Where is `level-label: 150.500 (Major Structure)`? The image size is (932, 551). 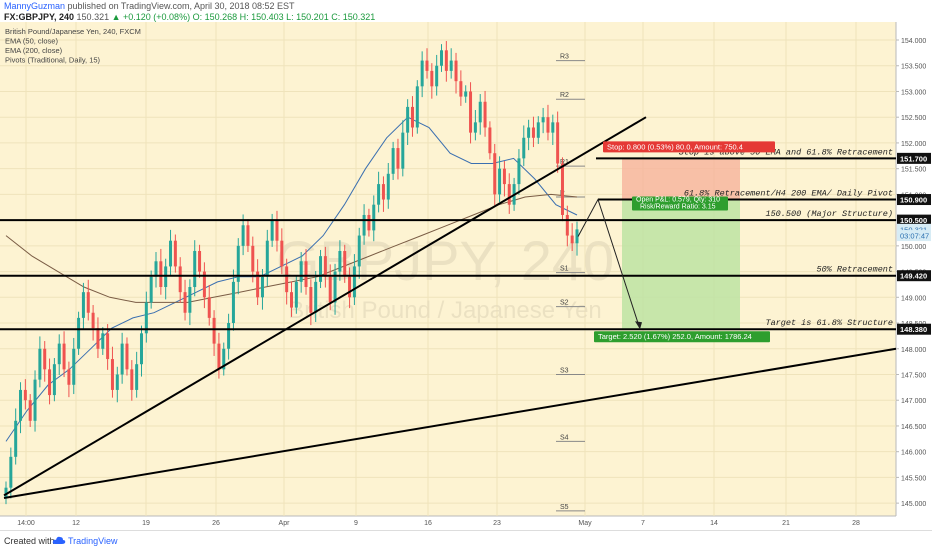
level-label: 150.500 (Major Structure) is located at coordinates (829, 214).